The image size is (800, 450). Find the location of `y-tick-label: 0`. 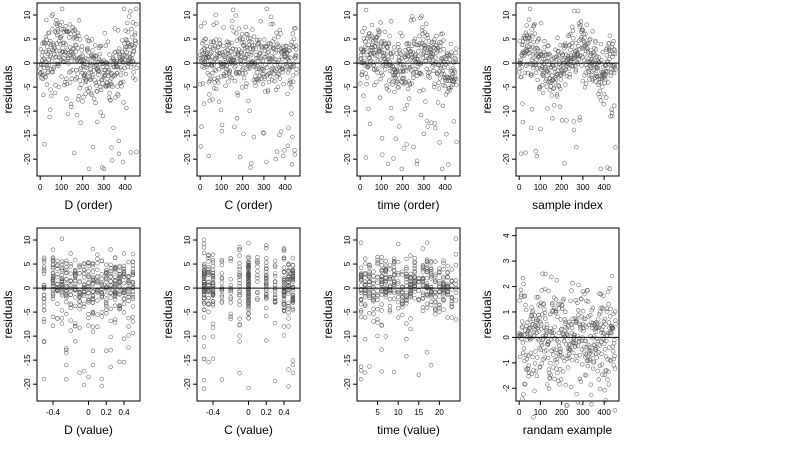

y-tick-label: 0 is located at coordinates (506, 62).